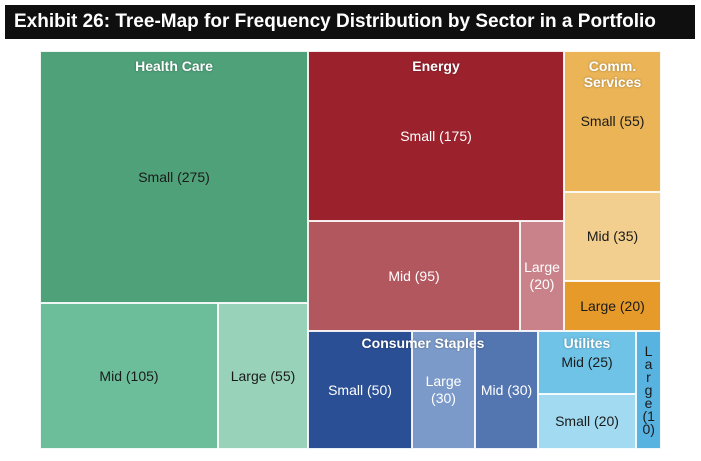  I want to click on treemap-cell-energy-small: Small (175), so click(436, 136).